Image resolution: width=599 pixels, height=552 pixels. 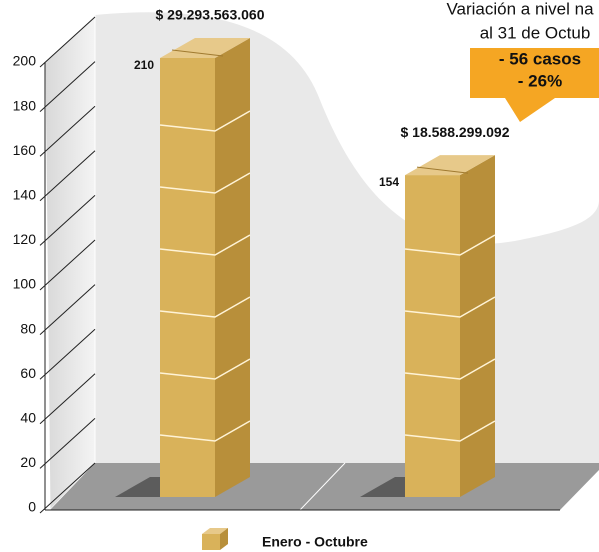 What do you see at coordinates (144, 65) in the screenshot?
I see `value-label: 210` at bounding box center [144, 65].